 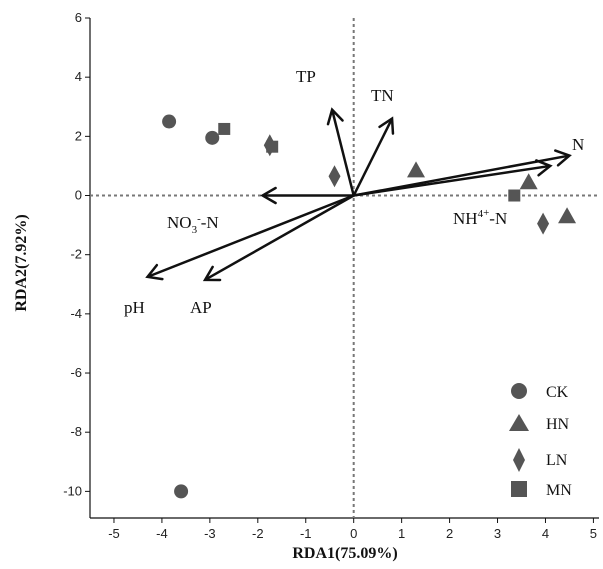 What do you see at coordinates (557, 460) in the screenshot?
I see `legend-label-ln: LN` at bounding box center [557, 460].